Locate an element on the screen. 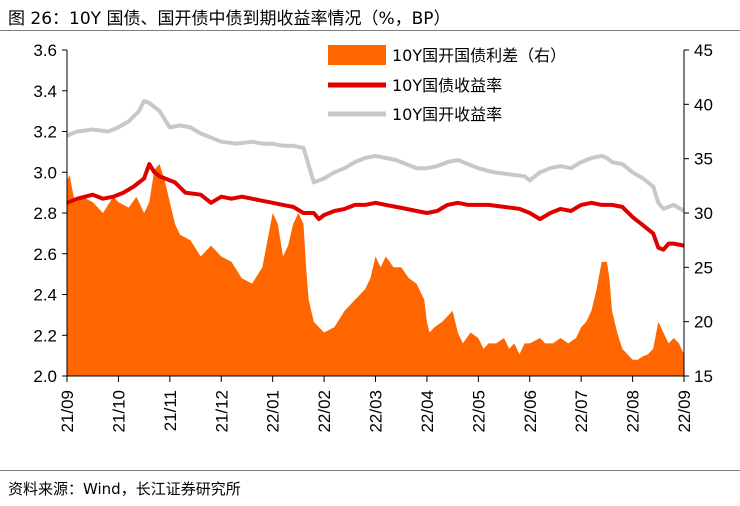 This screenshot has width=740, height=506. right-tick-label: 40 is located at coordinates (703, 104).